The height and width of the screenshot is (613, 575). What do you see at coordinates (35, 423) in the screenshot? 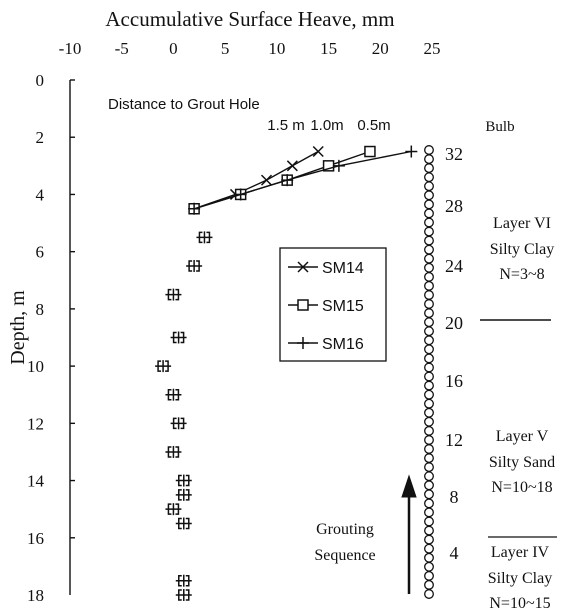
I see `y-tick-label: 12` at bounding box center [35, 423].